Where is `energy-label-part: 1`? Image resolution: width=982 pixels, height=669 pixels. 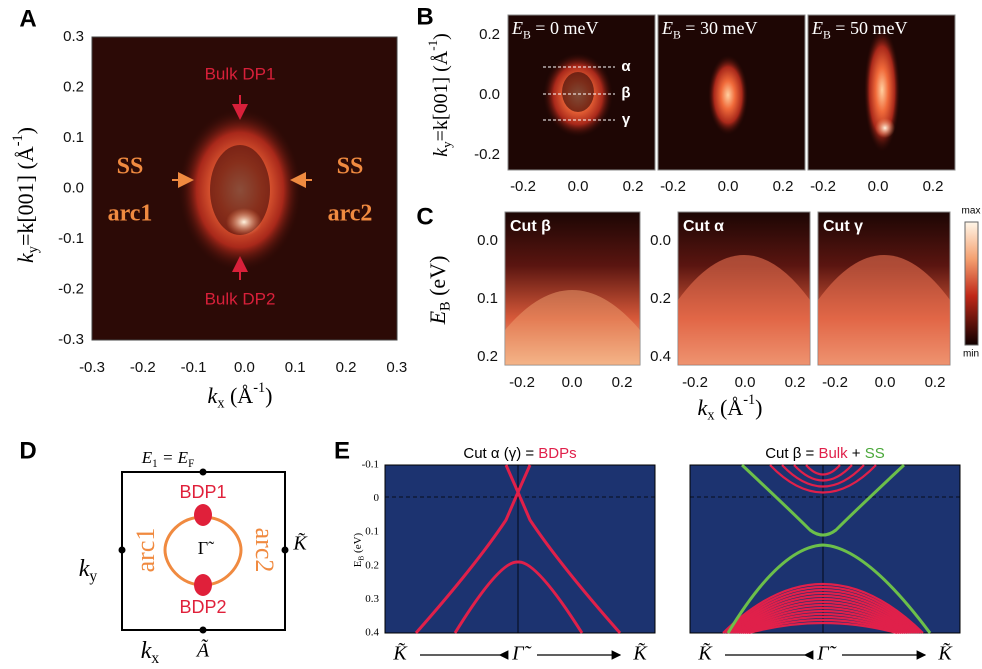 energy-label-part: 1 is located at coordinates (155, 464).